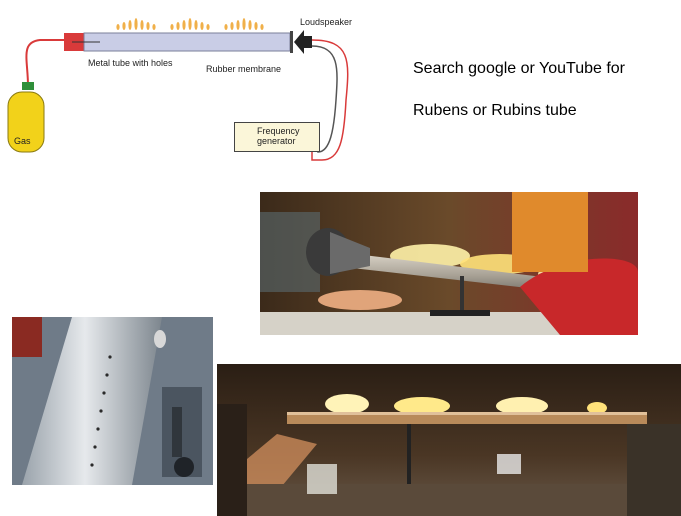  I want to click on gas-valve, so click(28, 86).